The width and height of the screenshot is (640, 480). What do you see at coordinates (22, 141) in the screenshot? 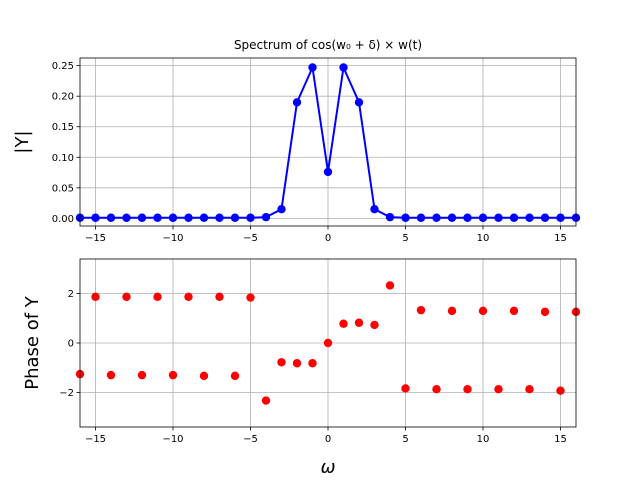
I see `panel1-y-axis-label: |Y|` at bounding box center [22, 141].